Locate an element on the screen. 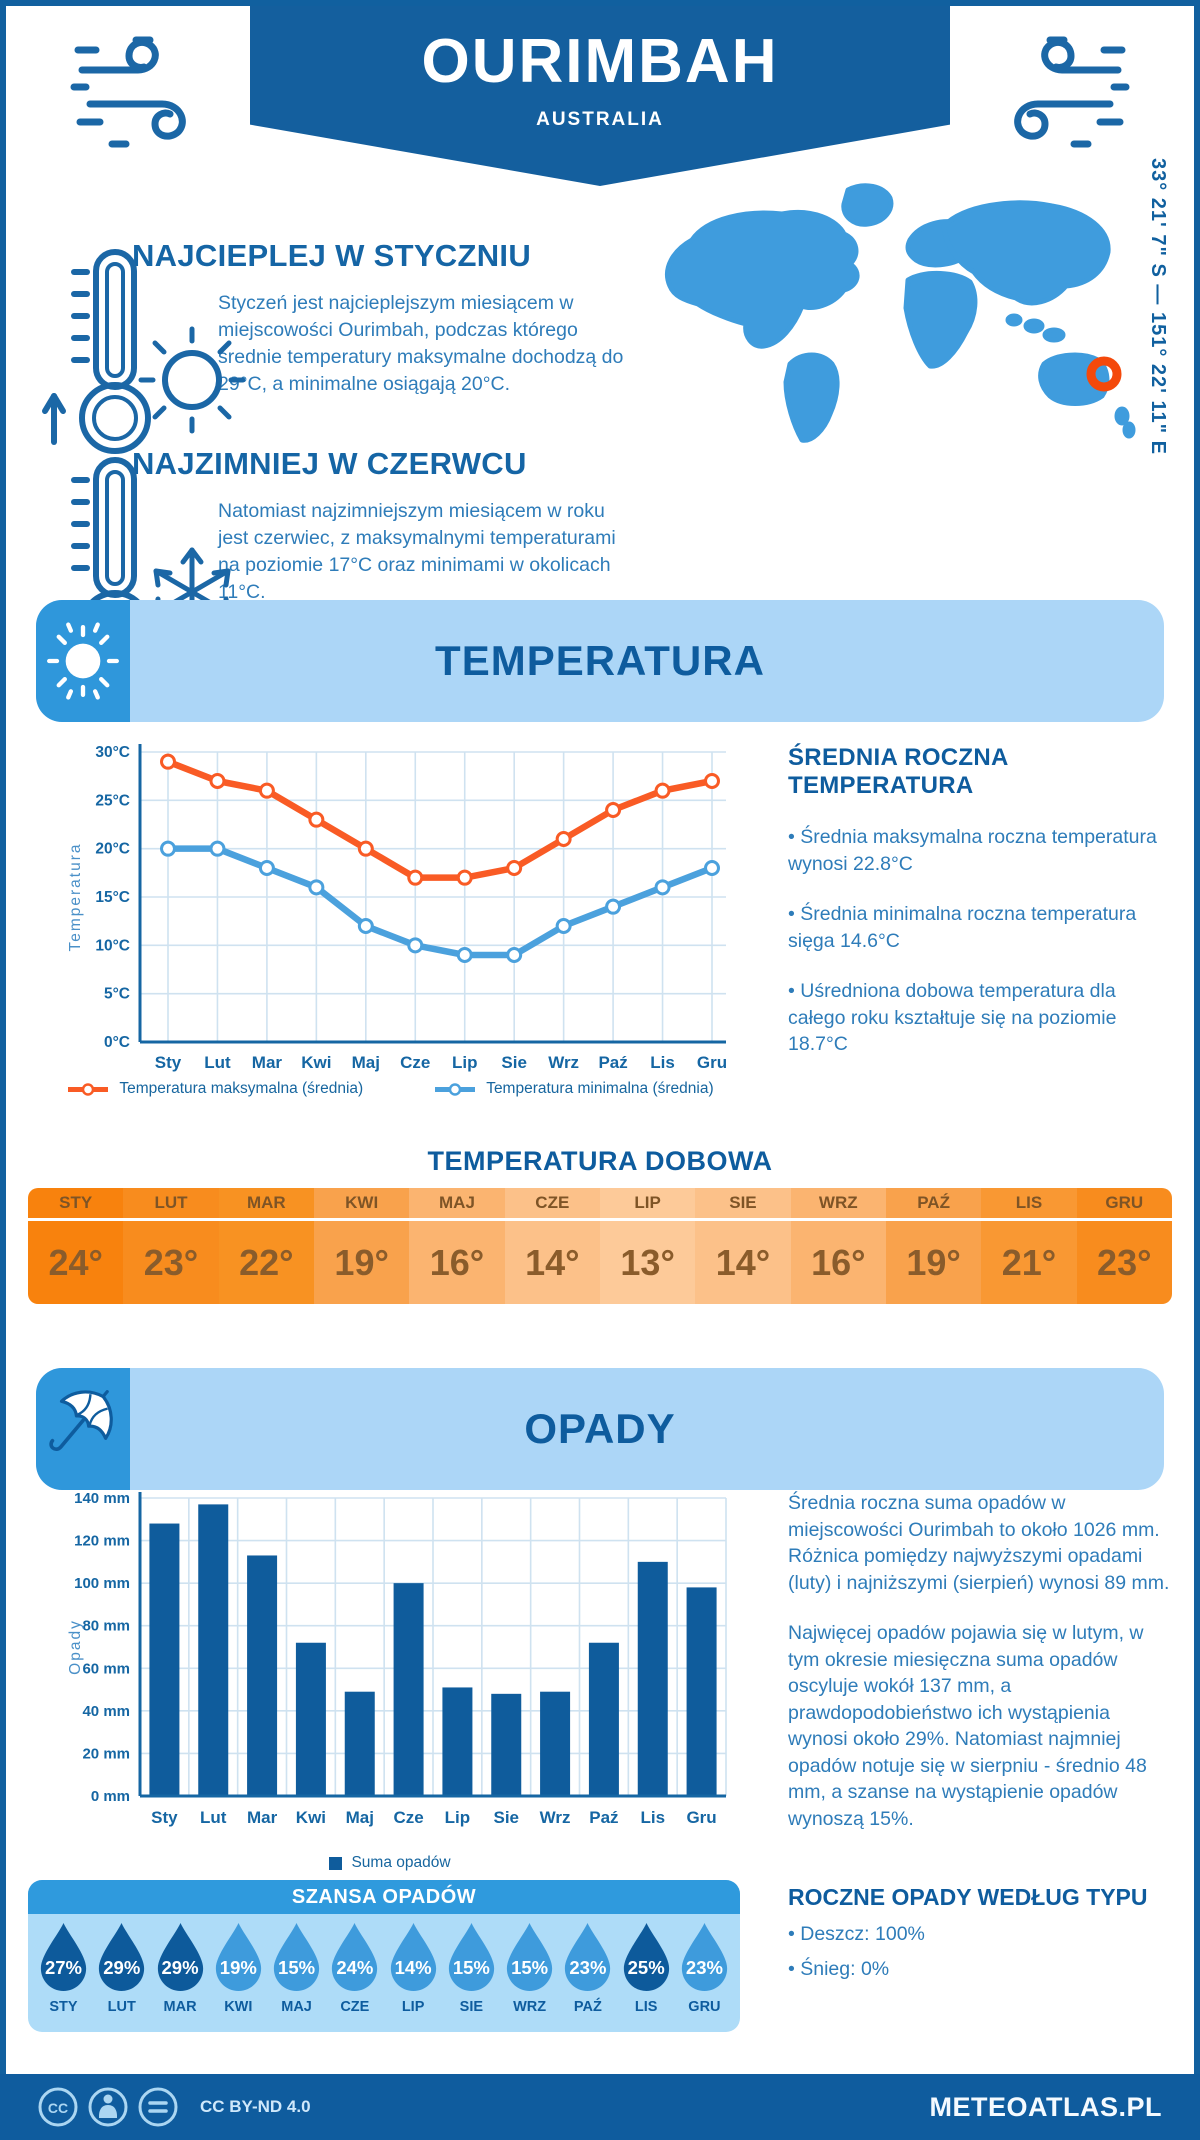 This screenshot has height=2140, width=1200. daily-temperature-heading: TEMPERATURA DOBOWA is located at coordinates (600, 1161).